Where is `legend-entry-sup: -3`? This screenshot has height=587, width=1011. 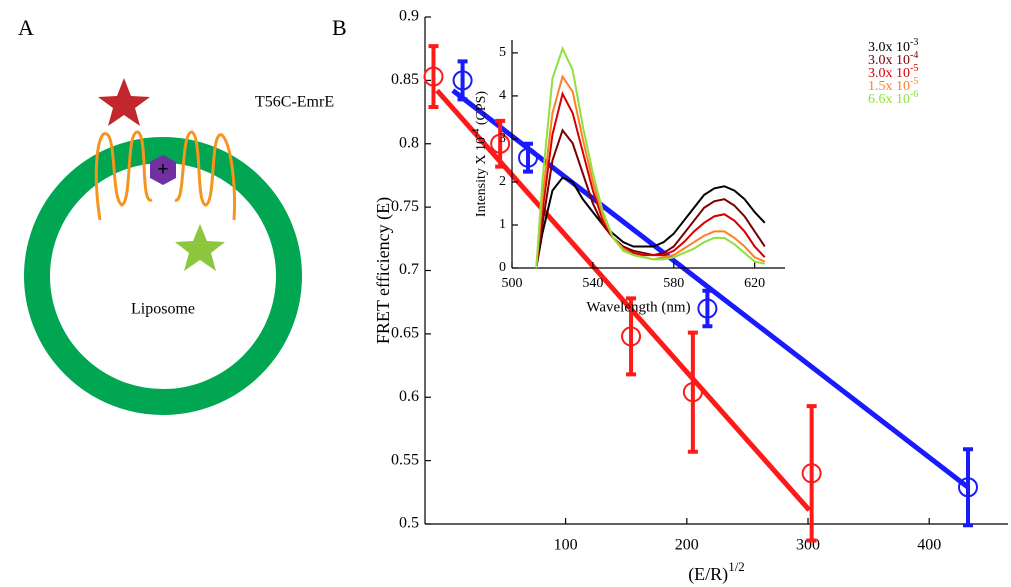 legend-entry-sup: -3 is located at coordinates (914, 42).